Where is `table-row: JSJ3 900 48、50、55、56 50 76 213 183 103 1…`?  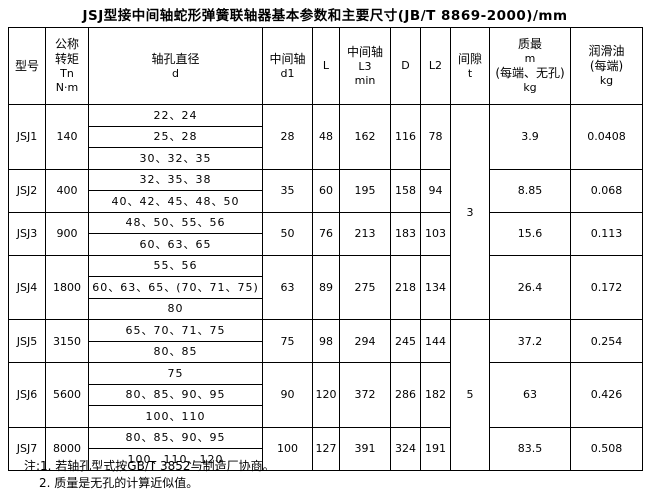 table-row: JSJ3 900 48、50、55、56 50 76 213 183 103 1… is located at coordinates (325, 233).